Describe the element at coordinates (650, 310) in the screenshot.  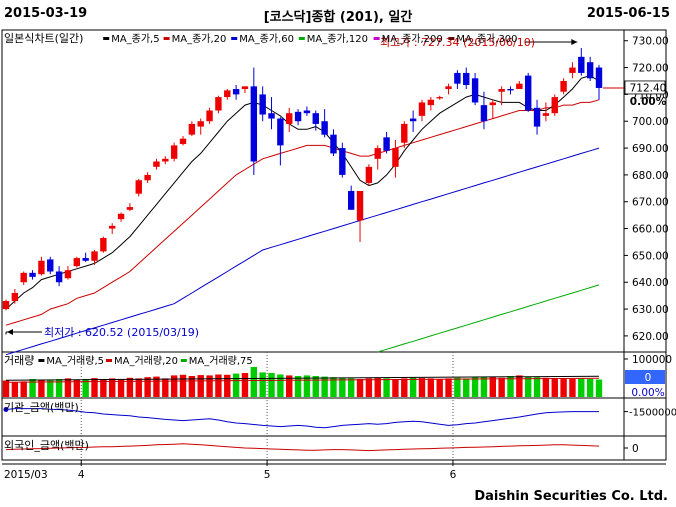
I see `price-tick-label: 630.00` at that location.